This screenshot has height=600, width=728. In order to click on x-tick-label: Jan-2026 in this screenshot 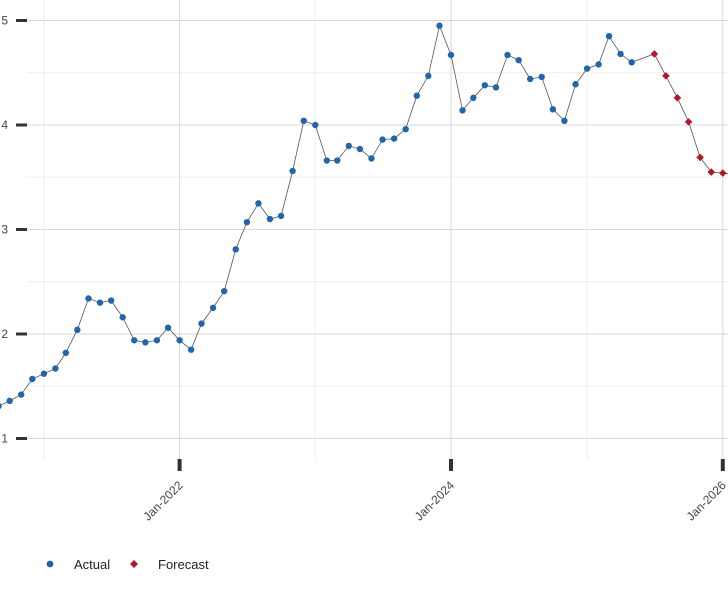, I will do `click(706, 501)`.